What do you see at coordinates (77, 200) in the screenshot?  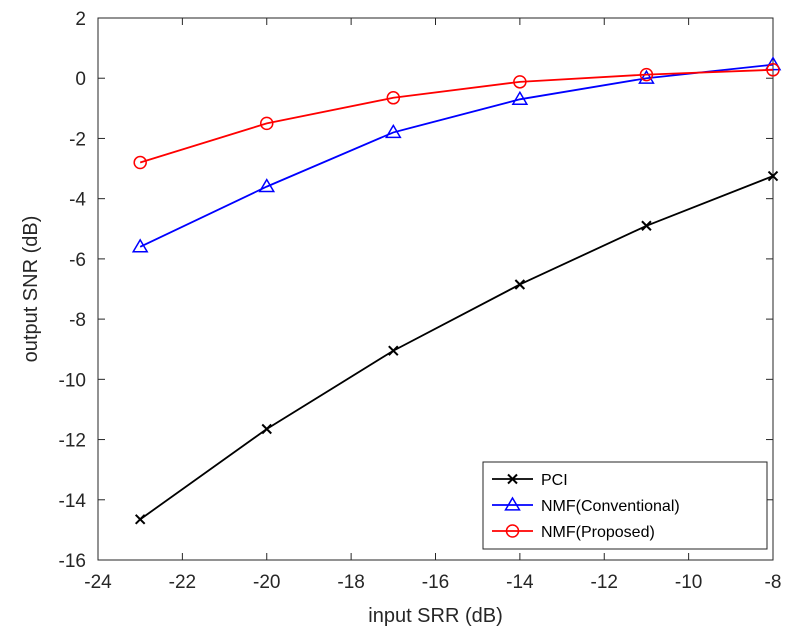 I see `y-tick-label: -4` at bounding box center [77, 200].